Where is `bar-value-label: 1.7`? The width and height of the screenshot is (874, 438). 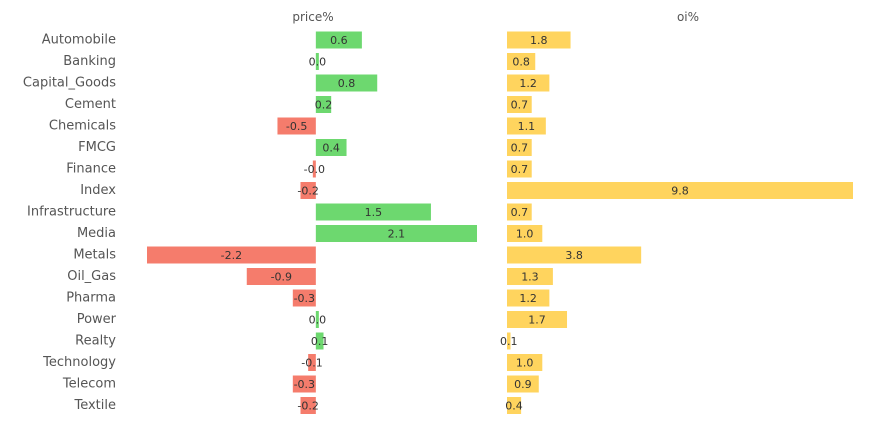 bar-value-label: 1.7 is located at coordinates (537, 320).